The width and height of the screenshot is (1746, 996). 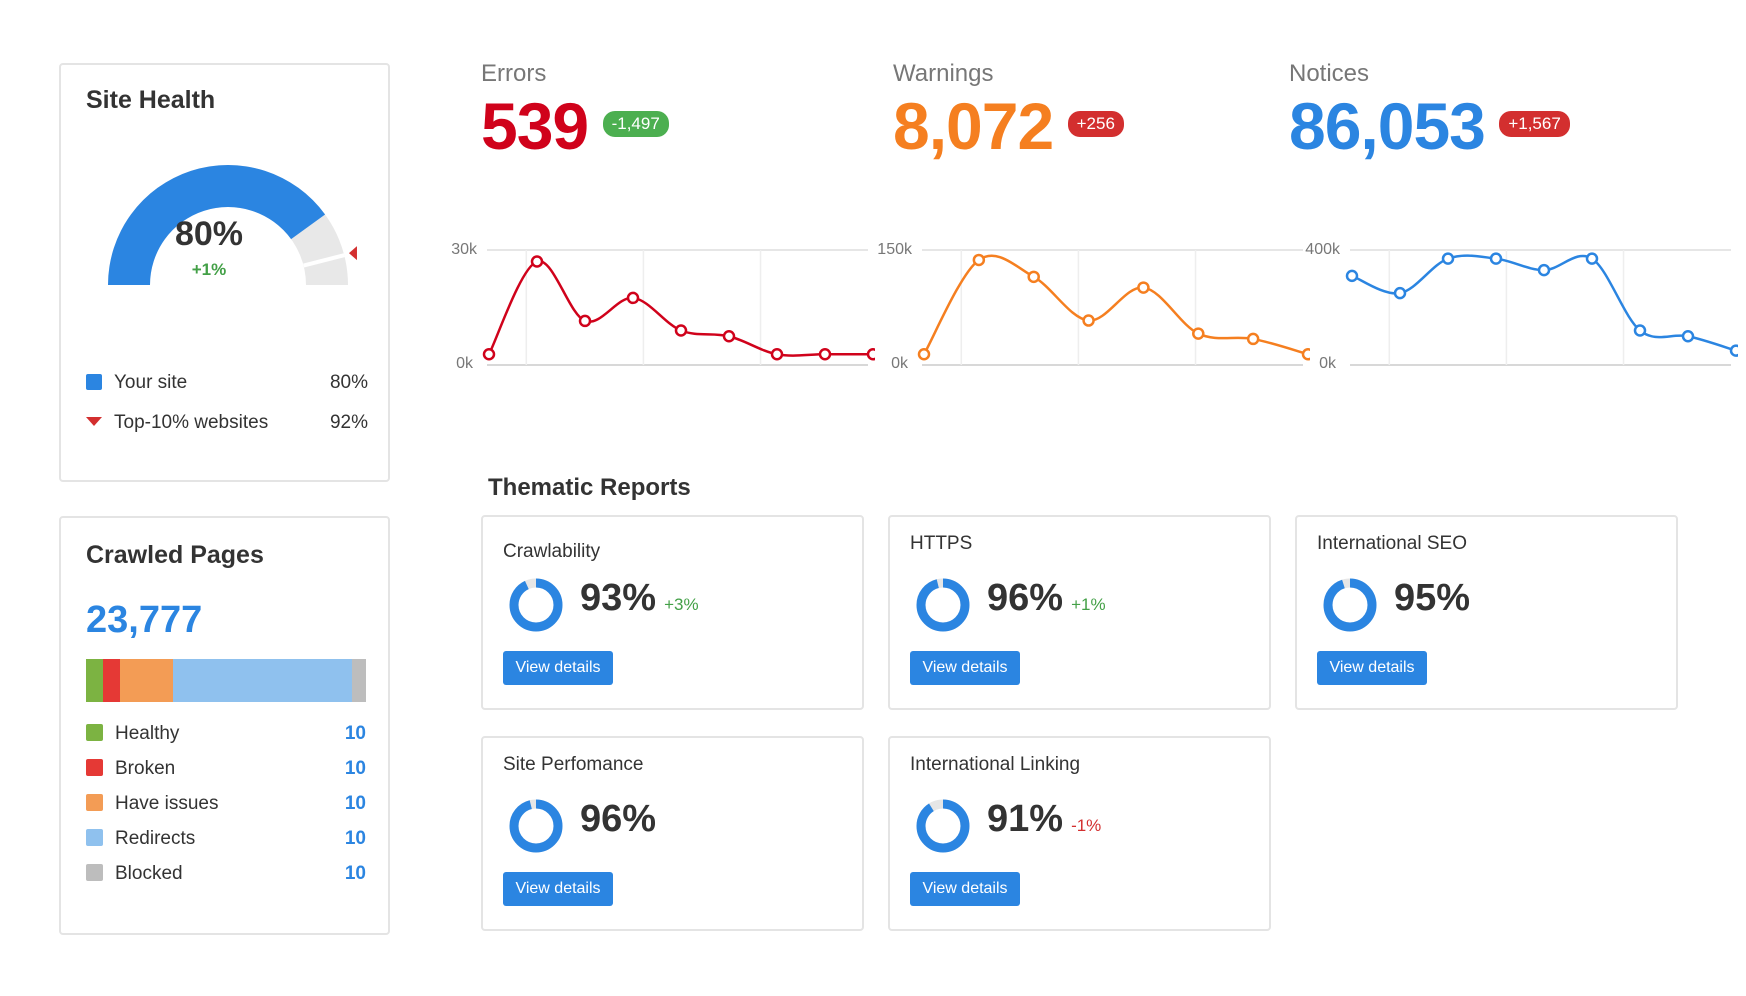 What do you see at coordinates (1387, 126) in the screenshot?
I see `notices-value: 86,053` at bounding box center [1387, 126].